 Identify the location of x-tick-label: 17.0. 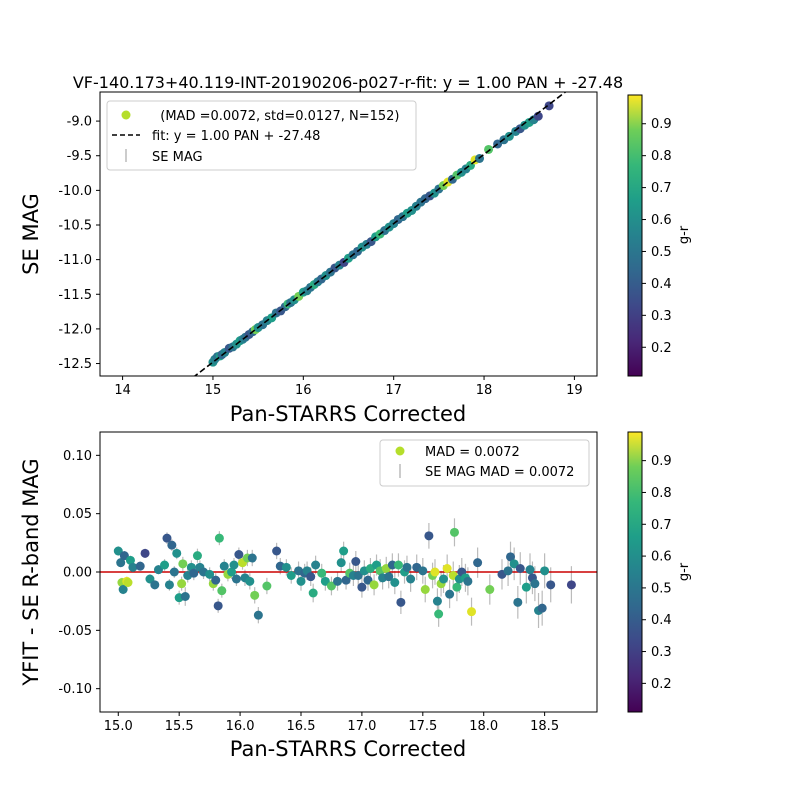
(361, 726).